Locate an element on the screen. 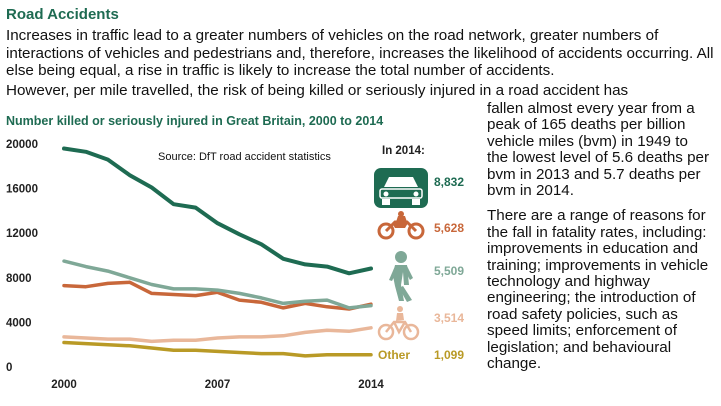 This screenshot has width=721, height=406. series-line-motorcycle is located at coordinates (217, 295).